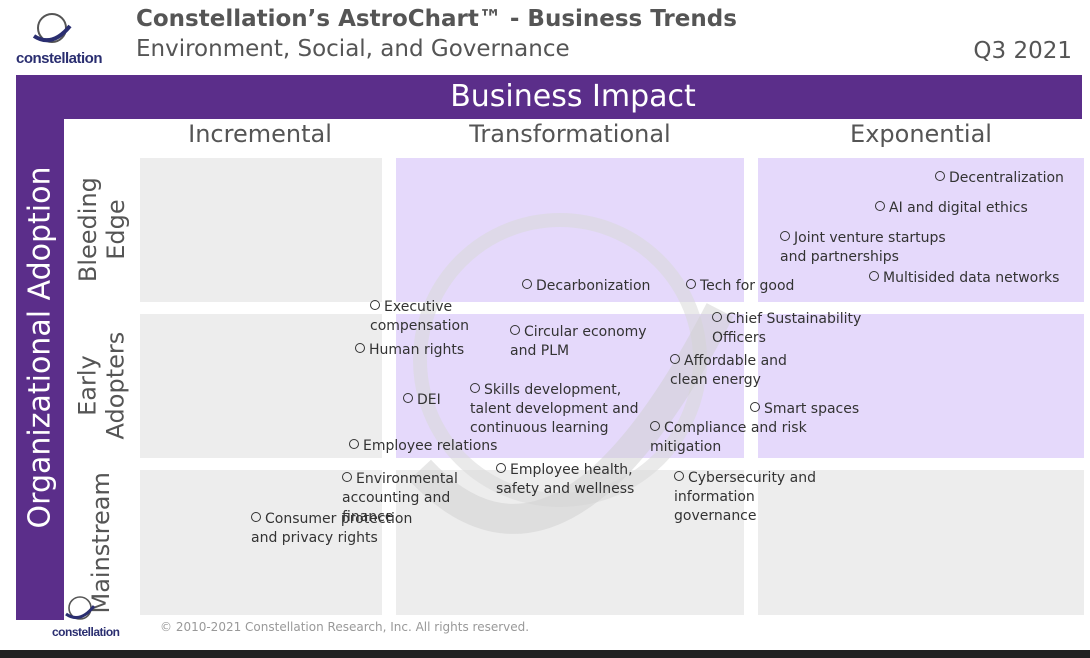 This screenshot has width=1090, height=658. I want to click on cell-exponential-bleeding, so click(921, 230).